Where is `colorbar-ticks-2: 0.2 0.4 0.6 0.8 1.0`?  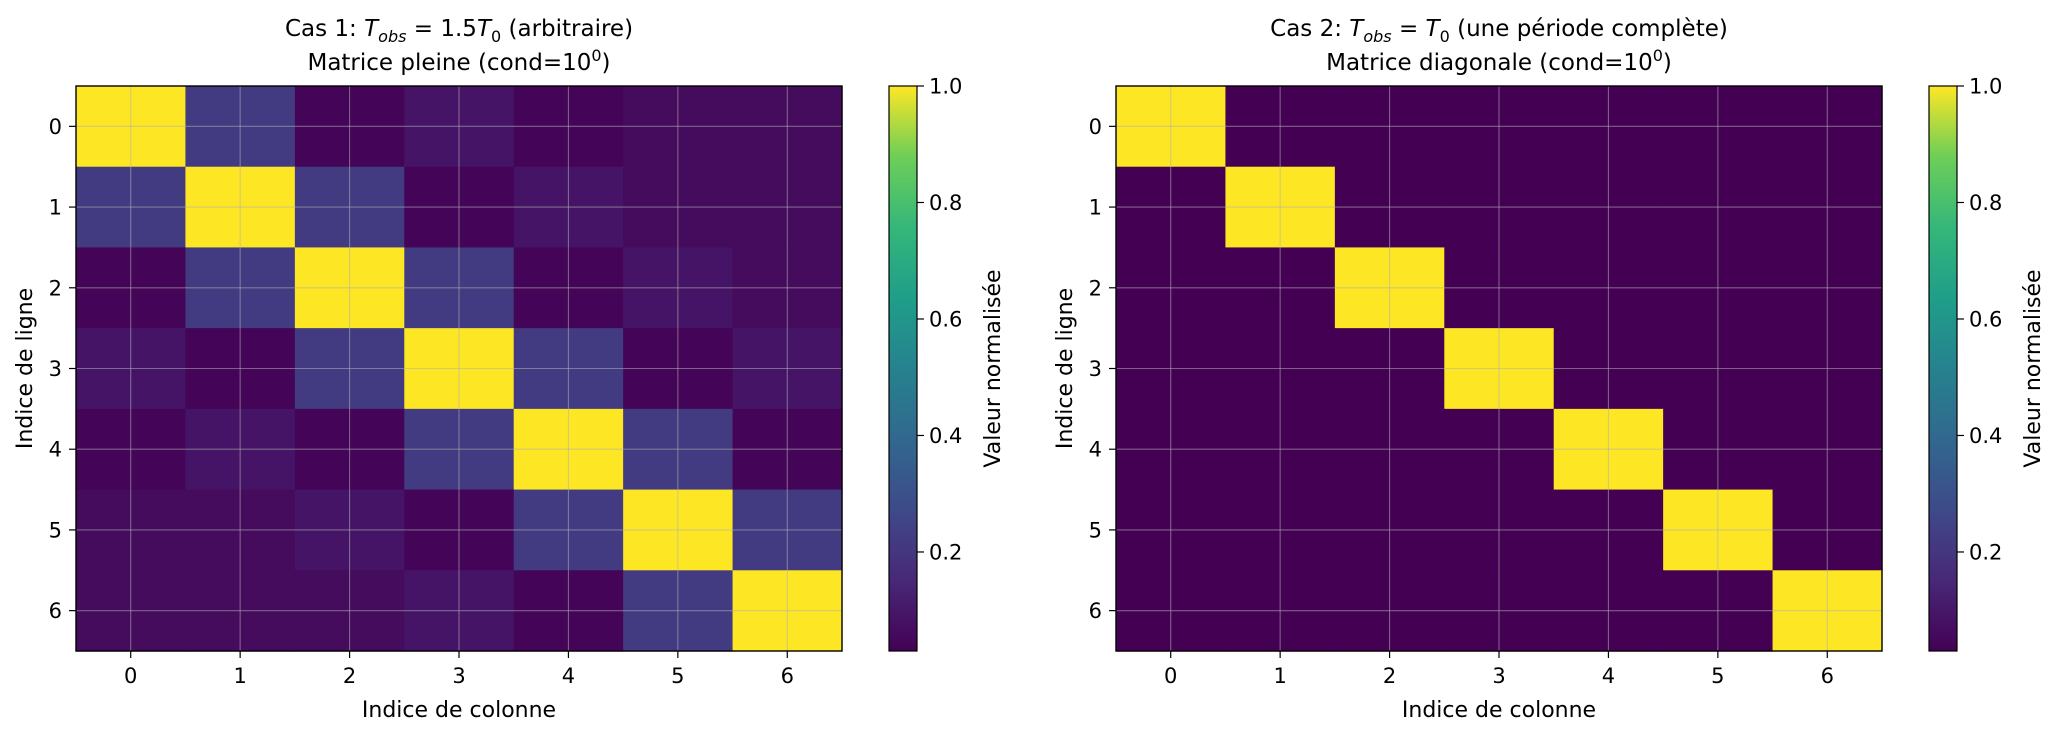
colorbar-ticks-2: 0.2 0.4 0.6 0.8 1.0 is located at coordinates (1979, 319).